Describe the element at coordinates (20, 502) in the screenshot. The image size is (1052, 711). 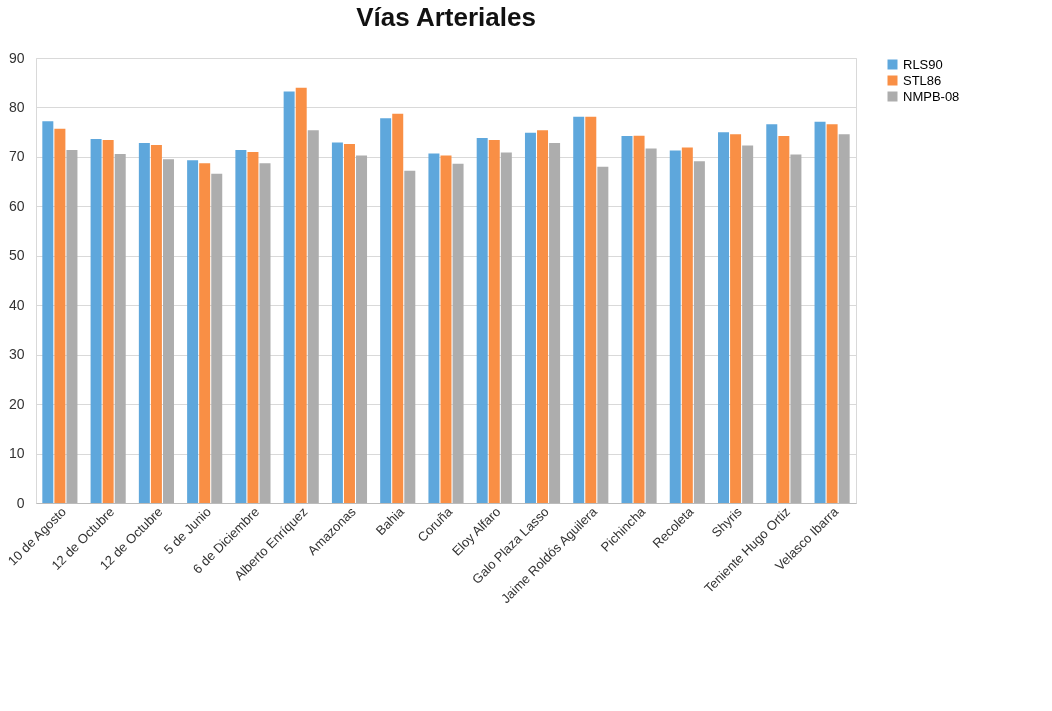
I see `y-tick-label: 0` at that location.